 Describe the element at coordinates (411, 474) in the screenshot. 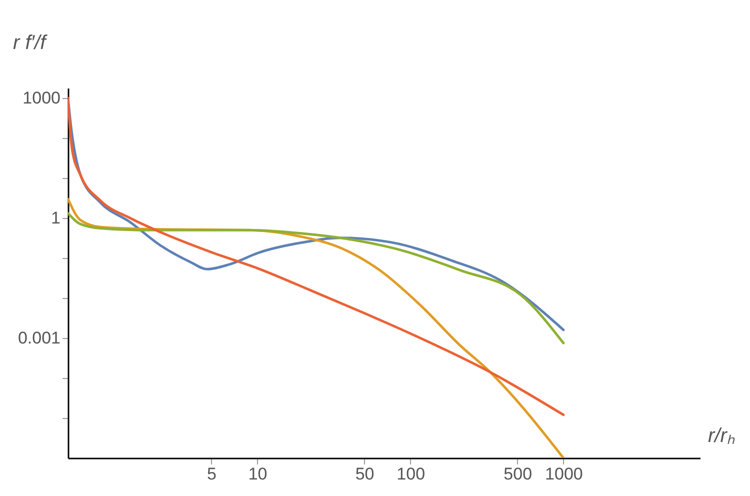

I see `x-tick-label: 100` at that location.